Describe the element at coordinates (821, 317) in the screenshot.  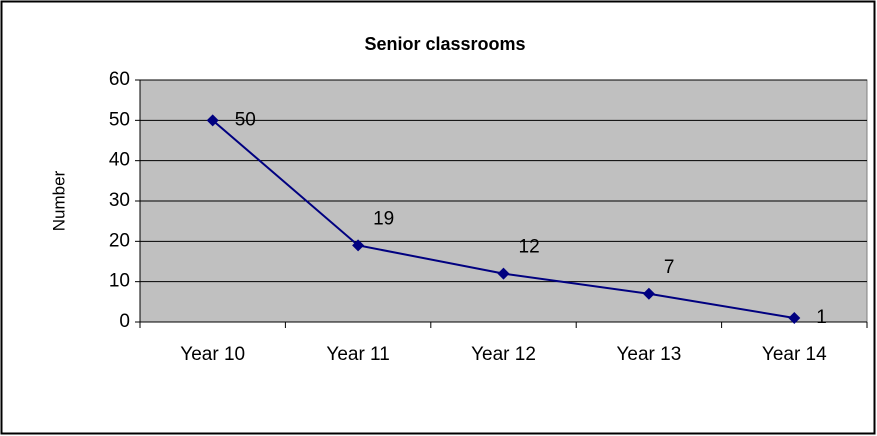
I see `data-label: 1` at that location.